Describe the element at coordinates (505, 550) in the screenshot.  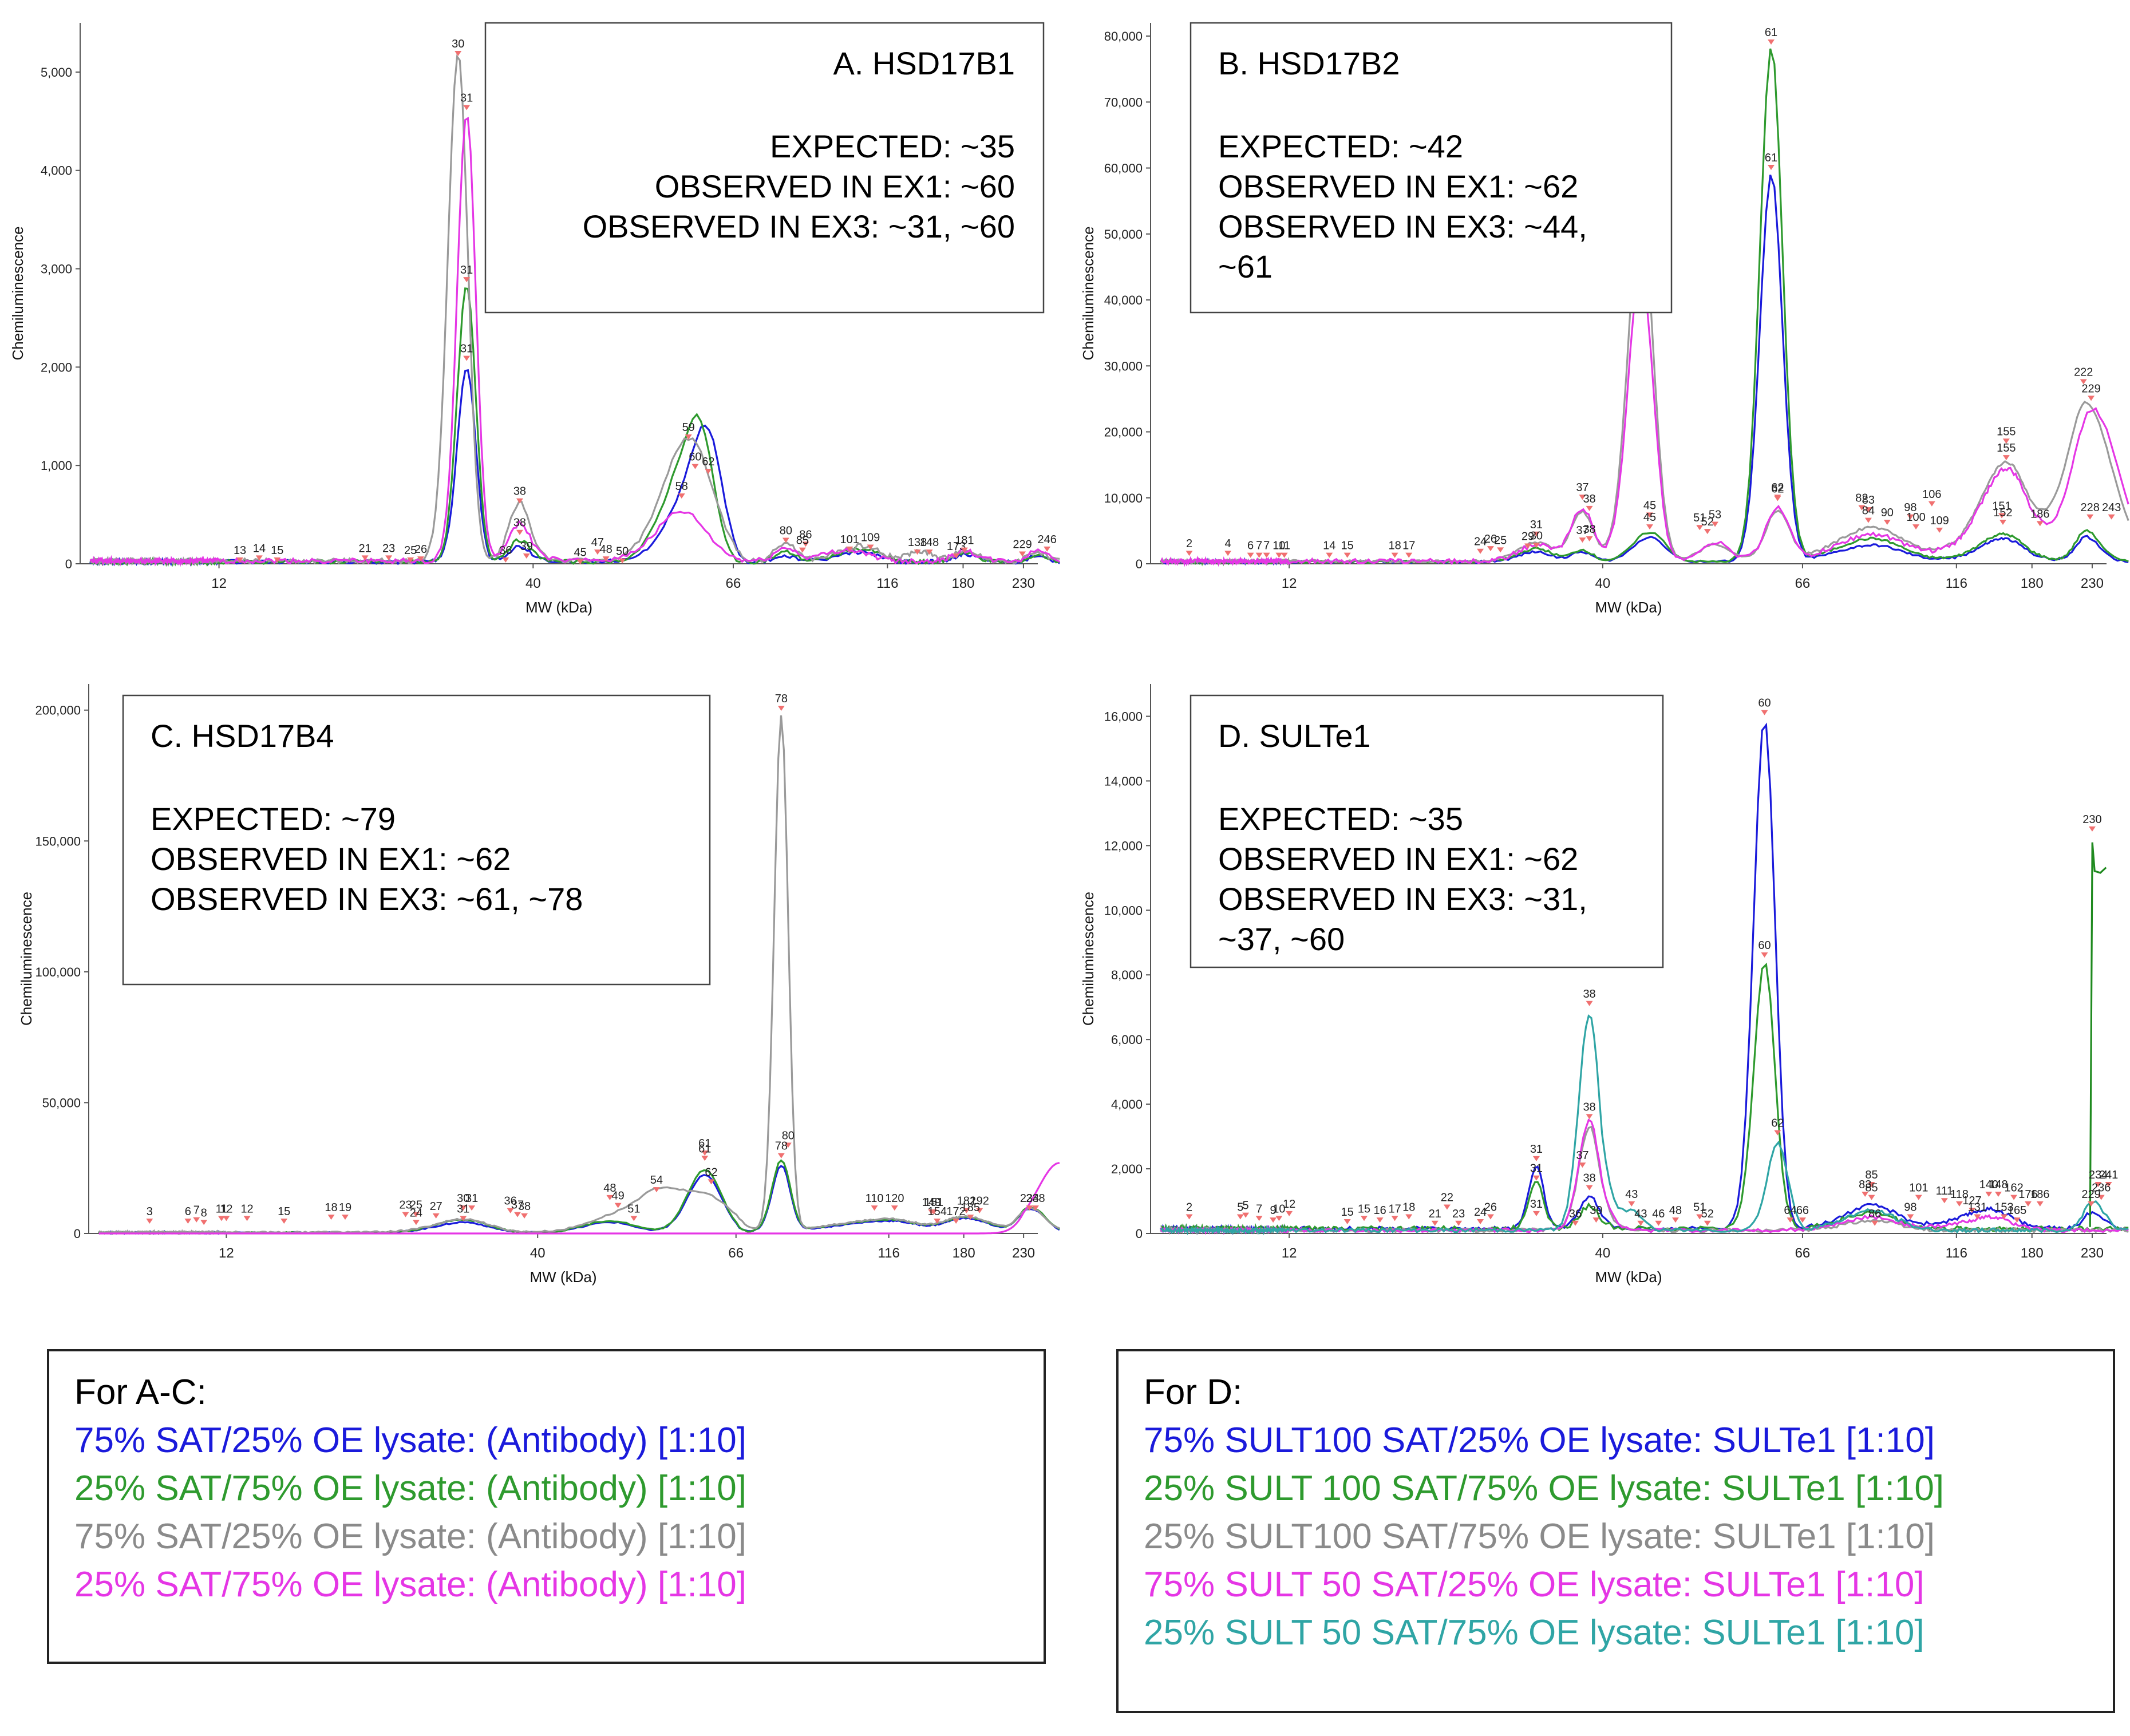
I see `peak-label: 36` at that location.